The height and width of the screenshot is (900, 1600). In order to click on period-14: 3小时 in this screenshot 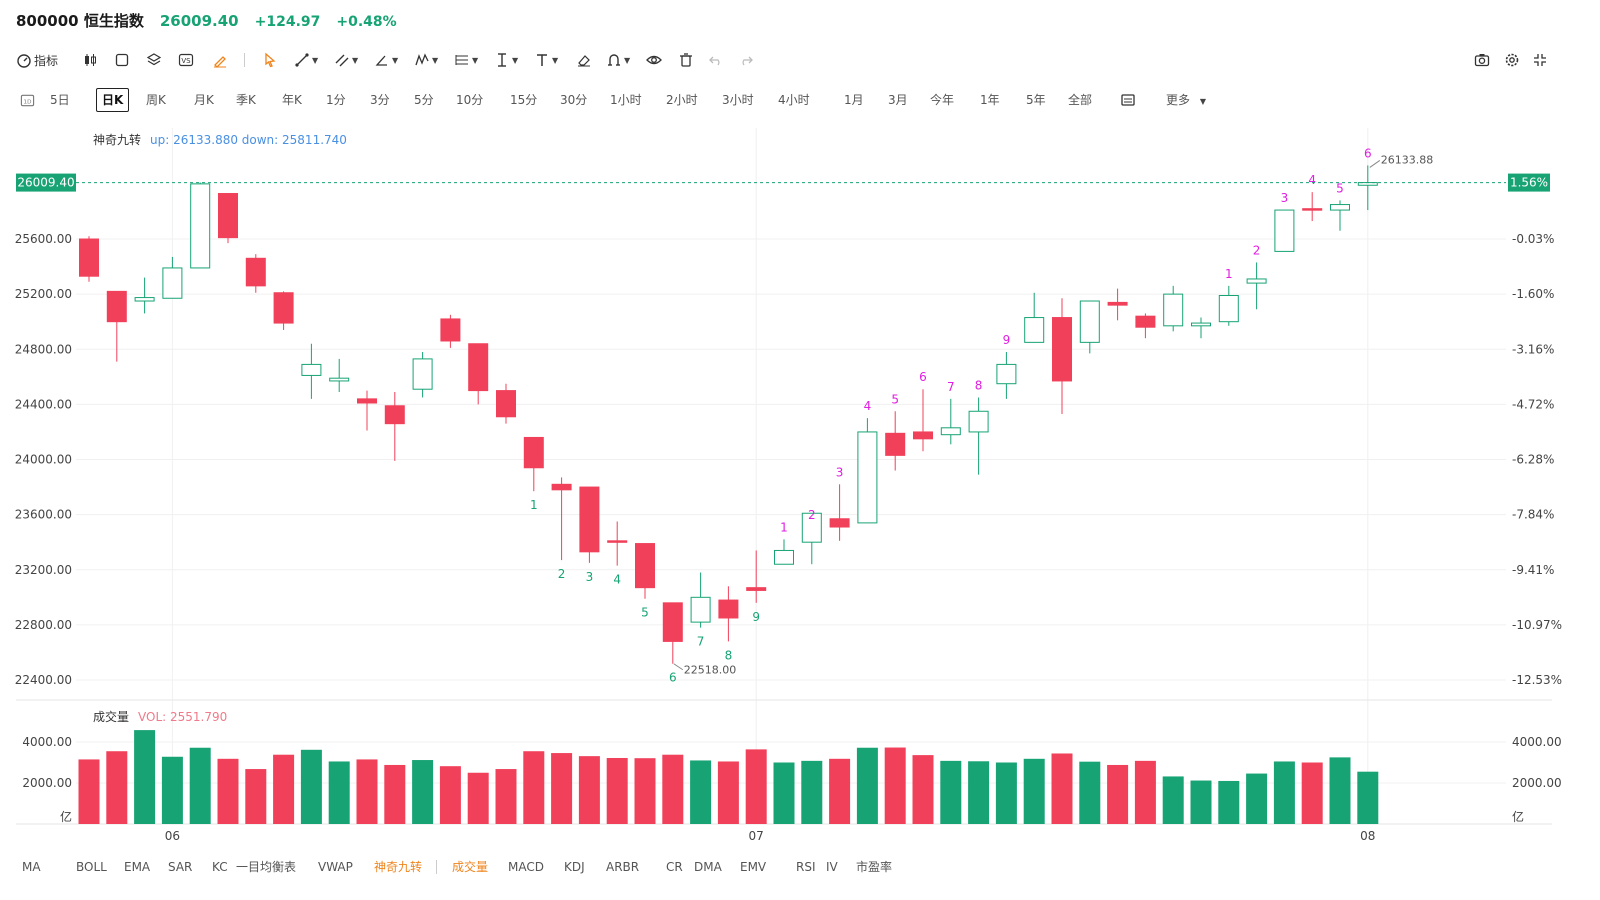, I will do `click(738, 100)`.